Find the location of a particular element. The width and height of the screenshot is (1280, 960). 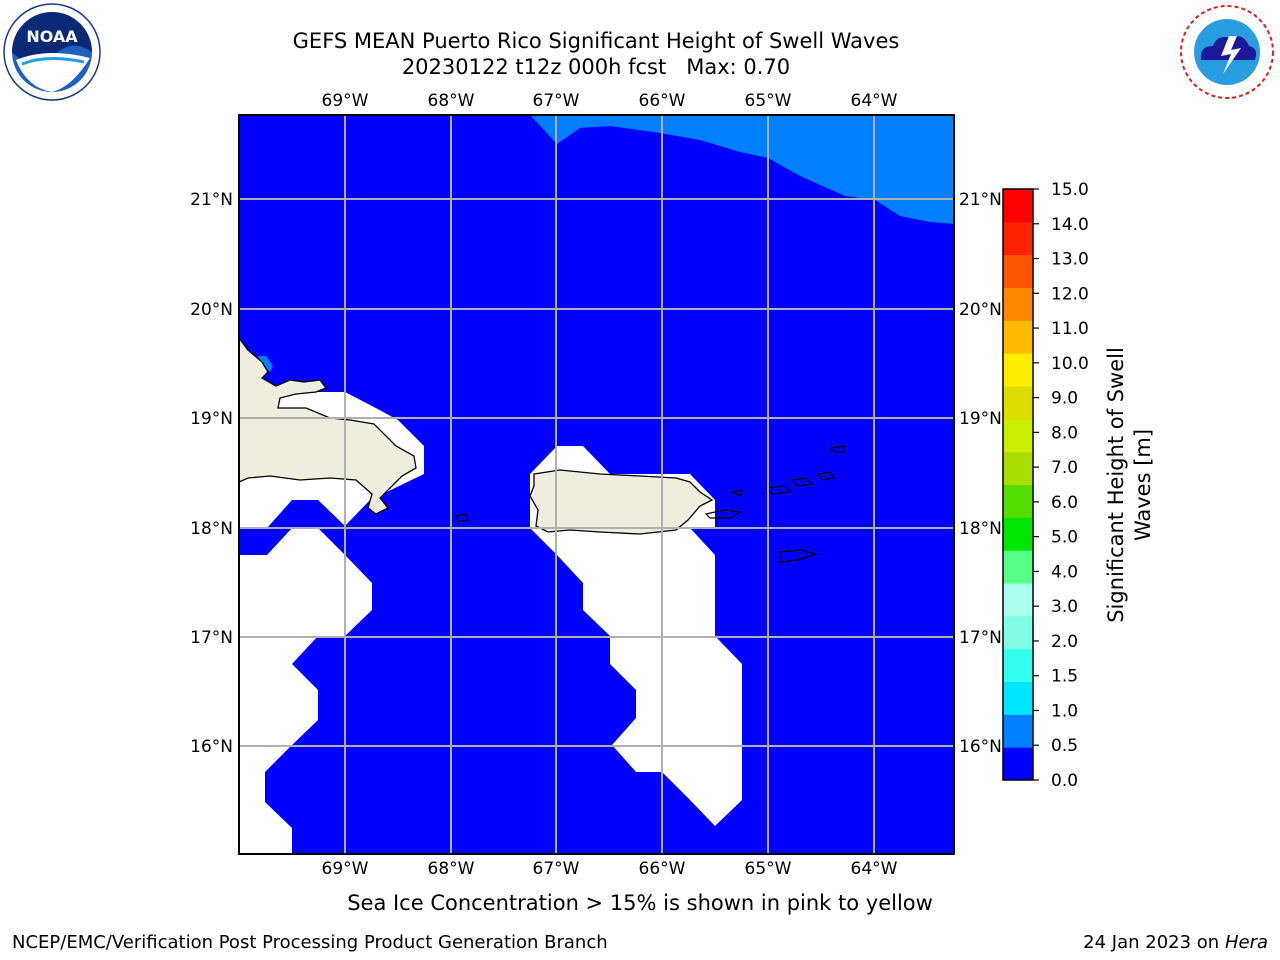

island-anegada is located at coordinates (836, 449).